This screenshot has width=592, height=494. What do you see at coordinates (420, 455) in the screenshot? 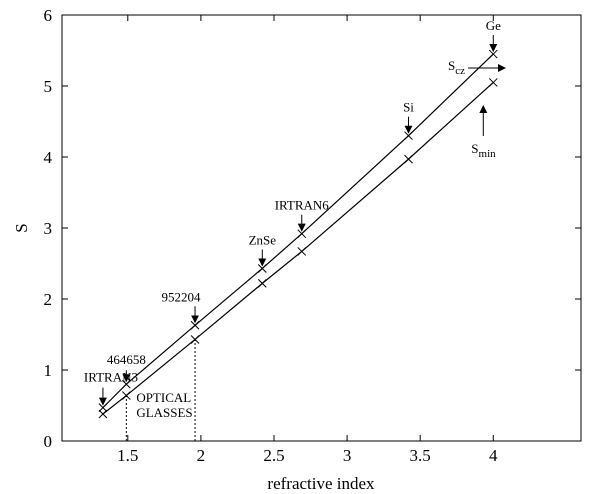
I see `x-tick-label: 3.5` at bounding box center [420, 455].